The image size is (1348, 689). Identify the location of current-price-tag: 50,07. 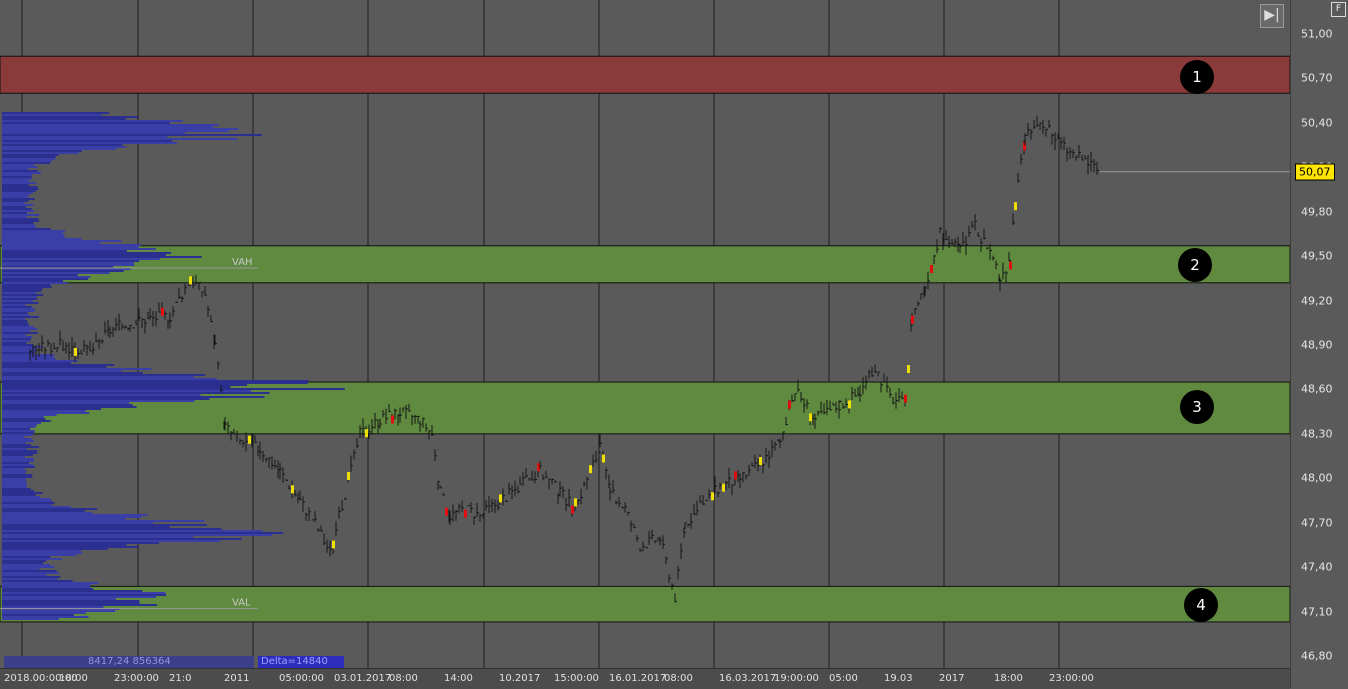
(1315, 172).